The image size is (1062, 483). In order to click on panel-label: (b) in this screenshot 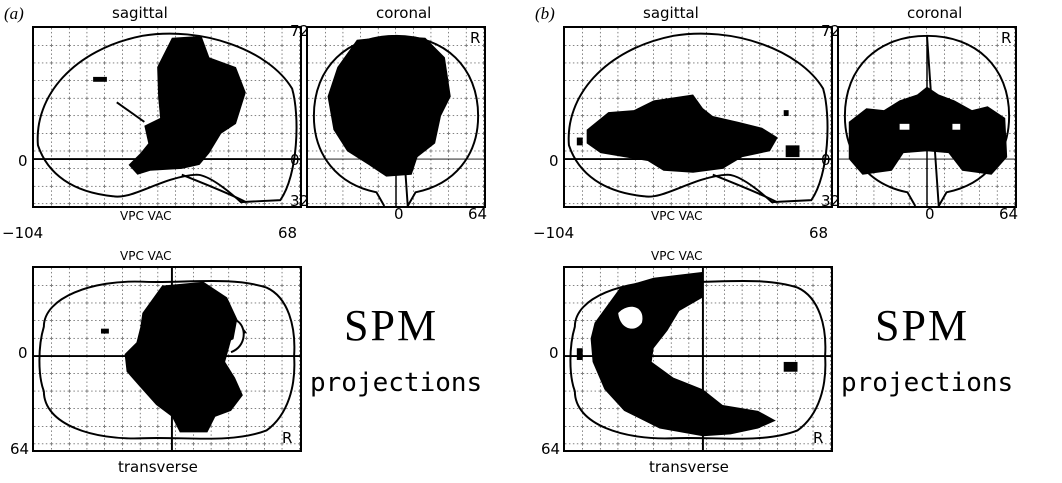, I will do `click(545, 13)`.